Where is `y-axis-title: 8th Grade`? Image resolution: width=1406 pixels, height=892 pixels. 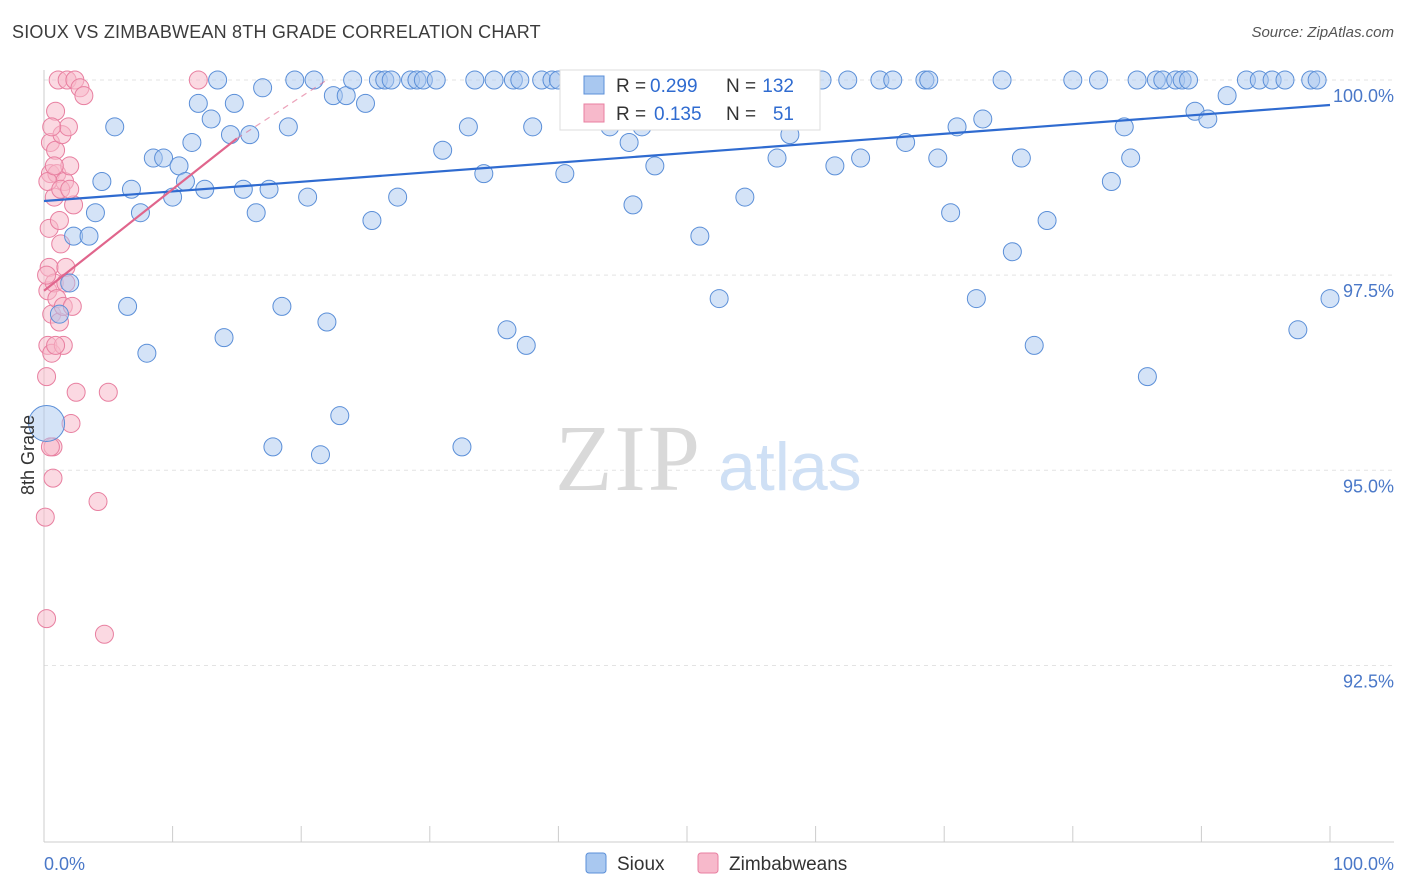 y-axis-title: 8th Grade is located at coordinates (28, 455).